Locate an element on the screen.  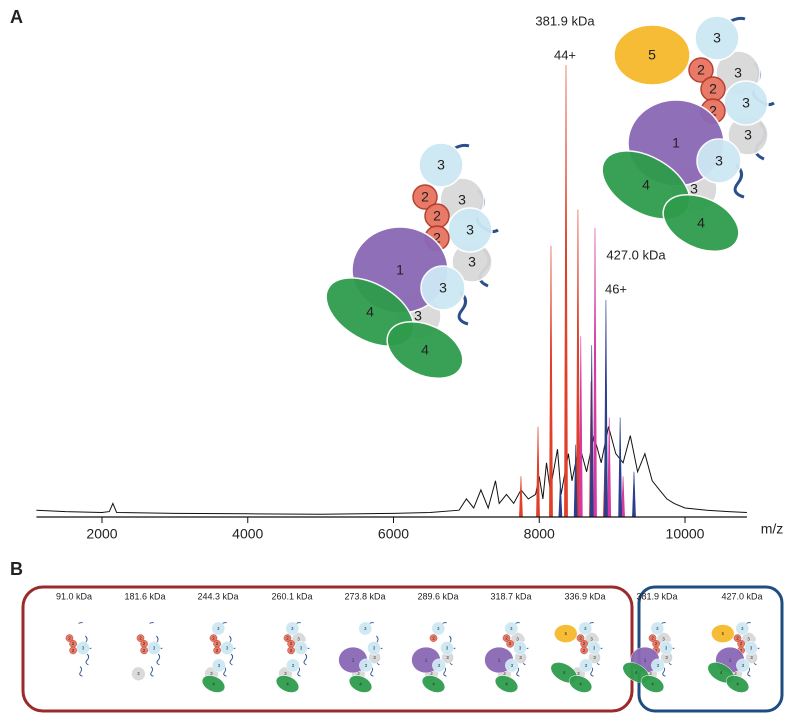
complex-mass: 260.1 kDa is located at coordinates (291, 596).